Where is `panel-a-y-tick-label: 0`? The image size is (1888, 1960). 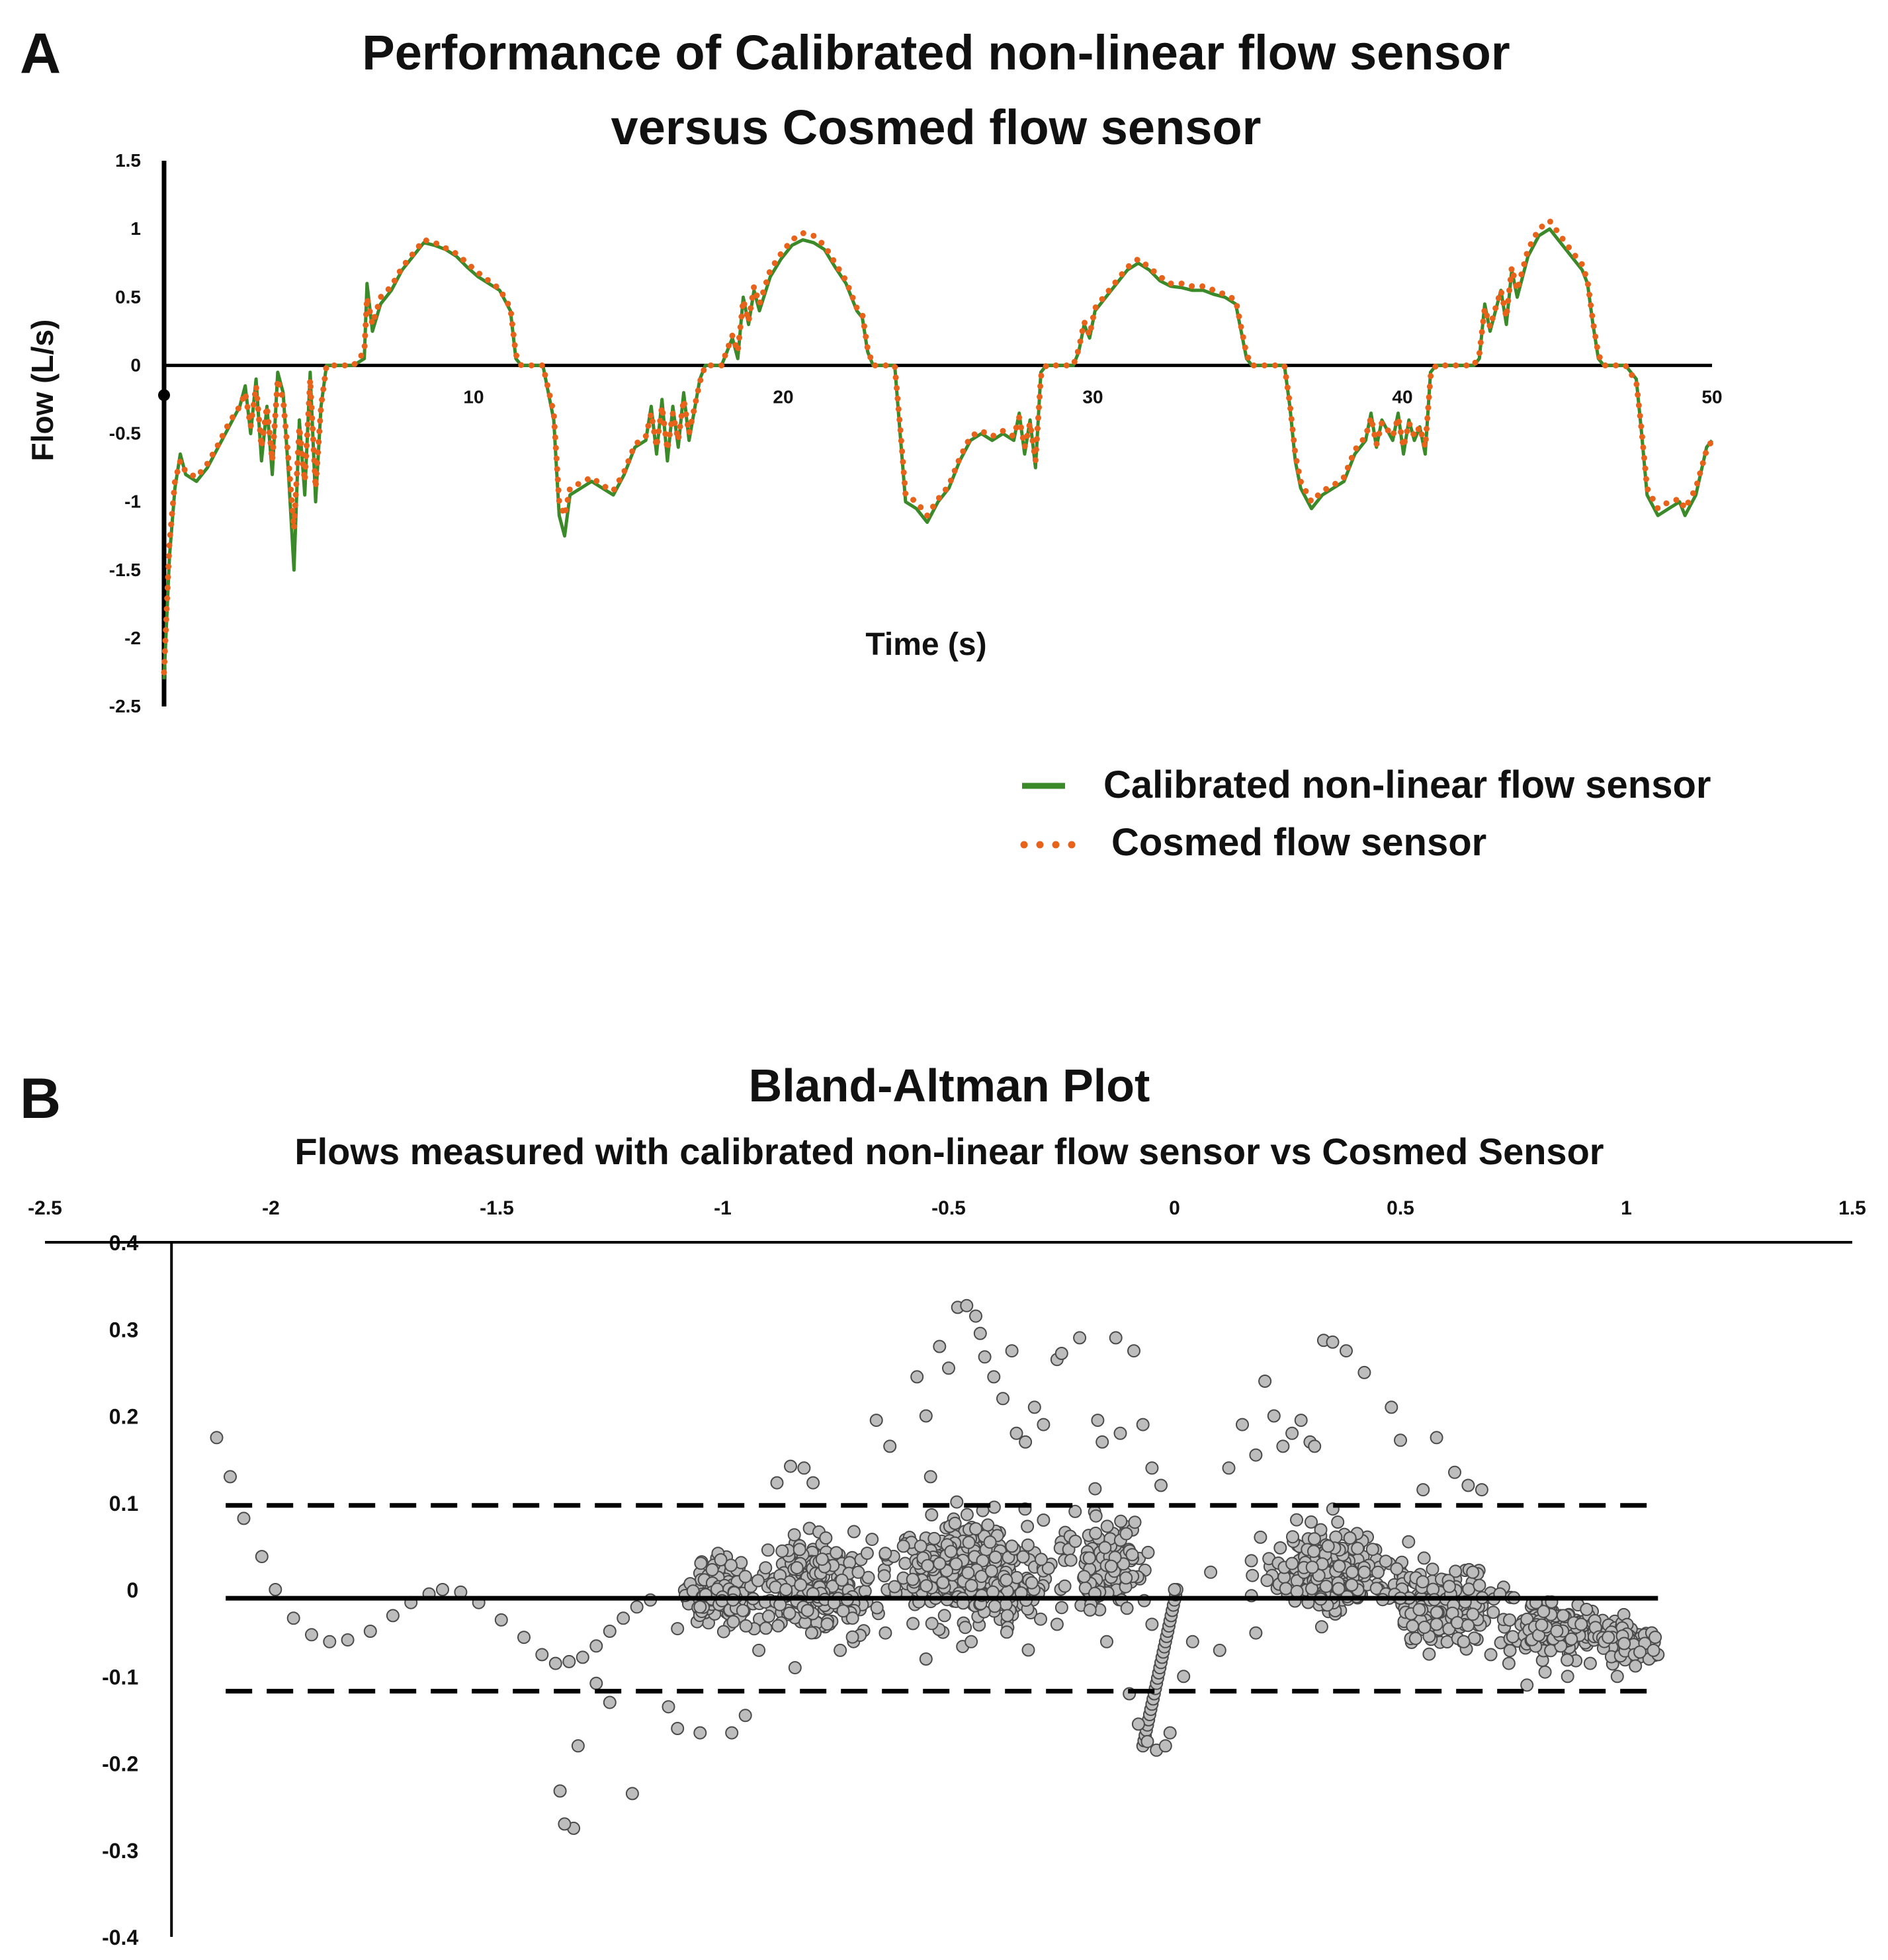 panel-a-y-tick-label: 0 is located at coordinates (135, 365).